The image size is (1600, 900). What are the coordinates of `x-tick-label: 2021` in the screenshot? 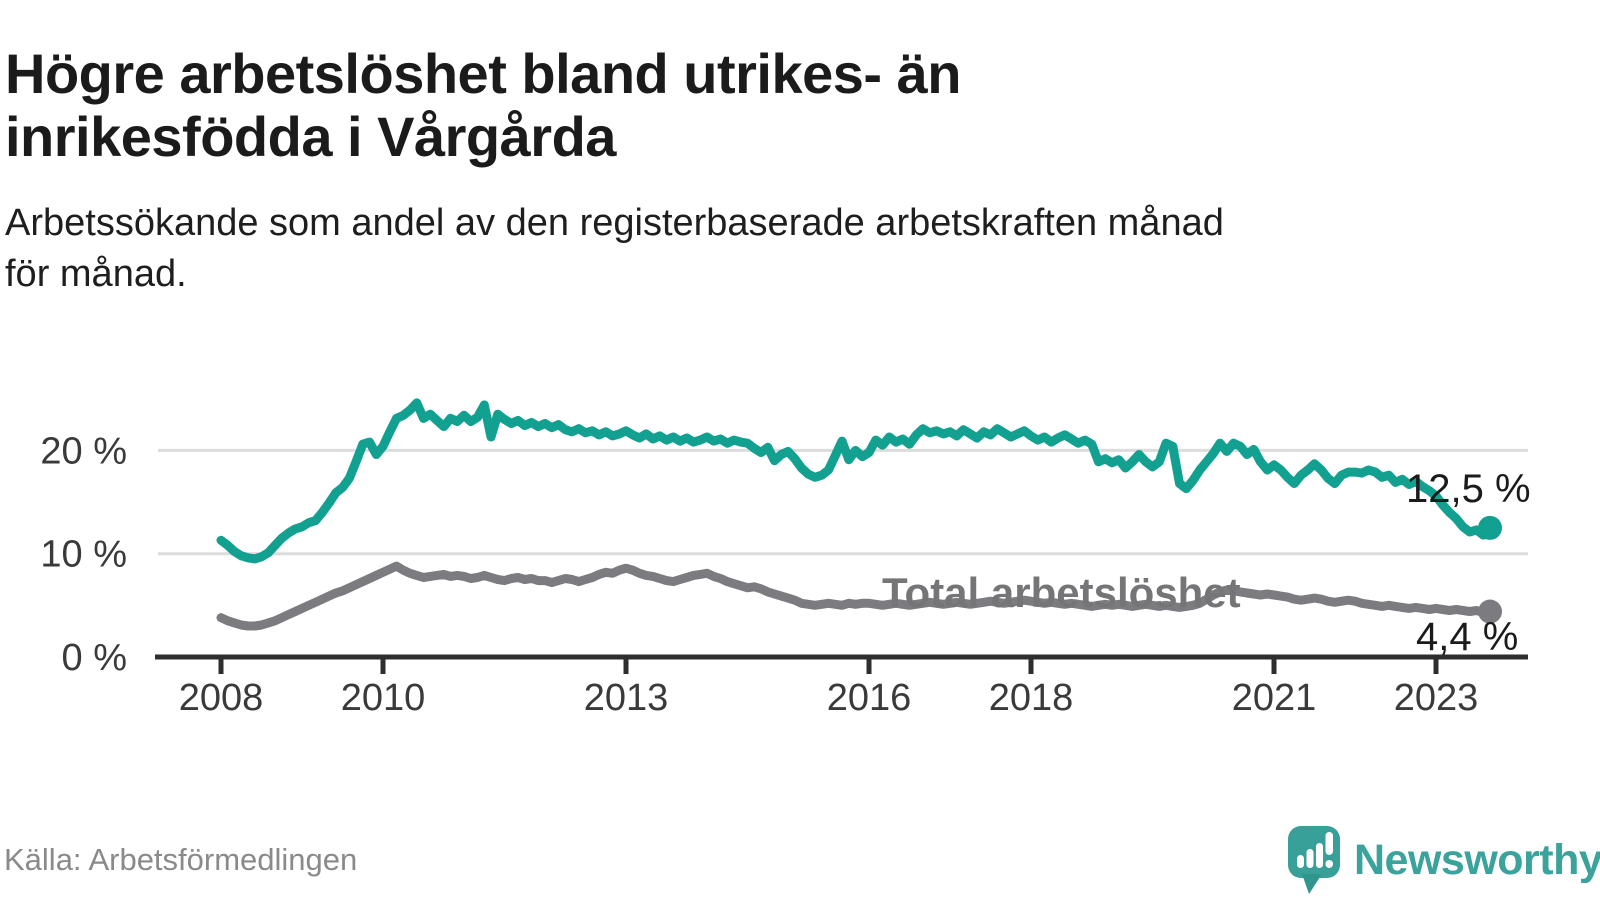 It's located at (1274, 698).